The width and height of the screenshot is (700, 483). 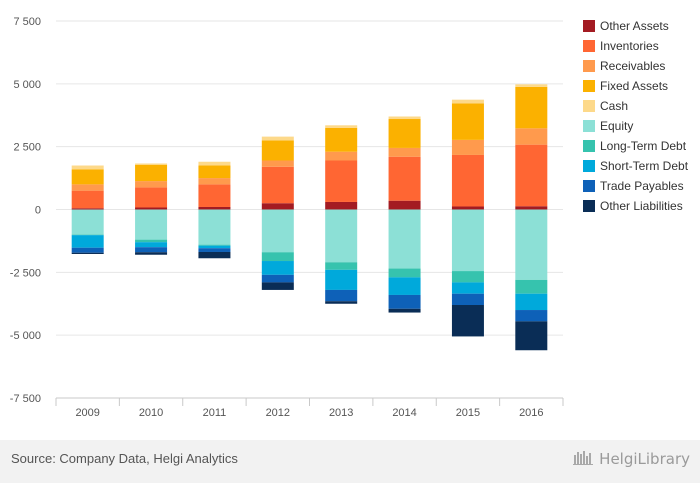 What do you see at coordinates (641, 146) in the screenshot?
I see `legend-item: Long-Term Debt` at bounding box center [641, 146].